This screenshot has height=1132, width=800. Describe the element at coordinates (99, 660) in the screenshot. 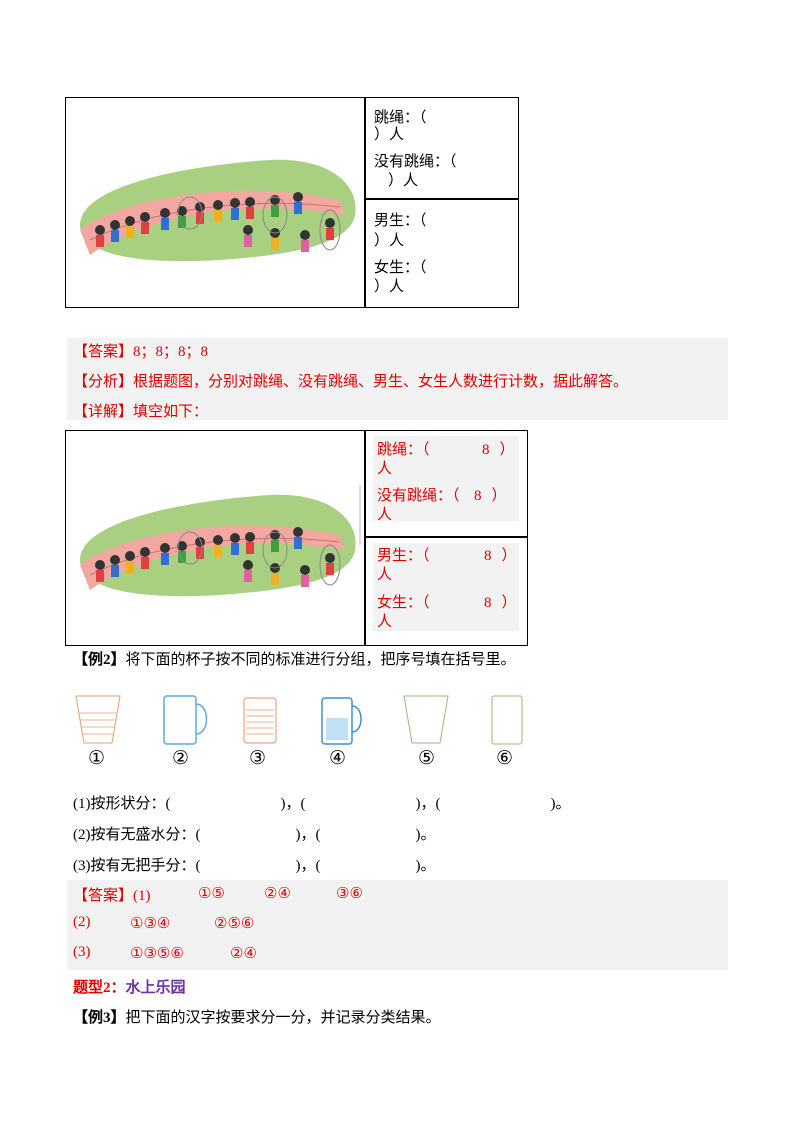

I see `example-tag: 【例2】` at that location.